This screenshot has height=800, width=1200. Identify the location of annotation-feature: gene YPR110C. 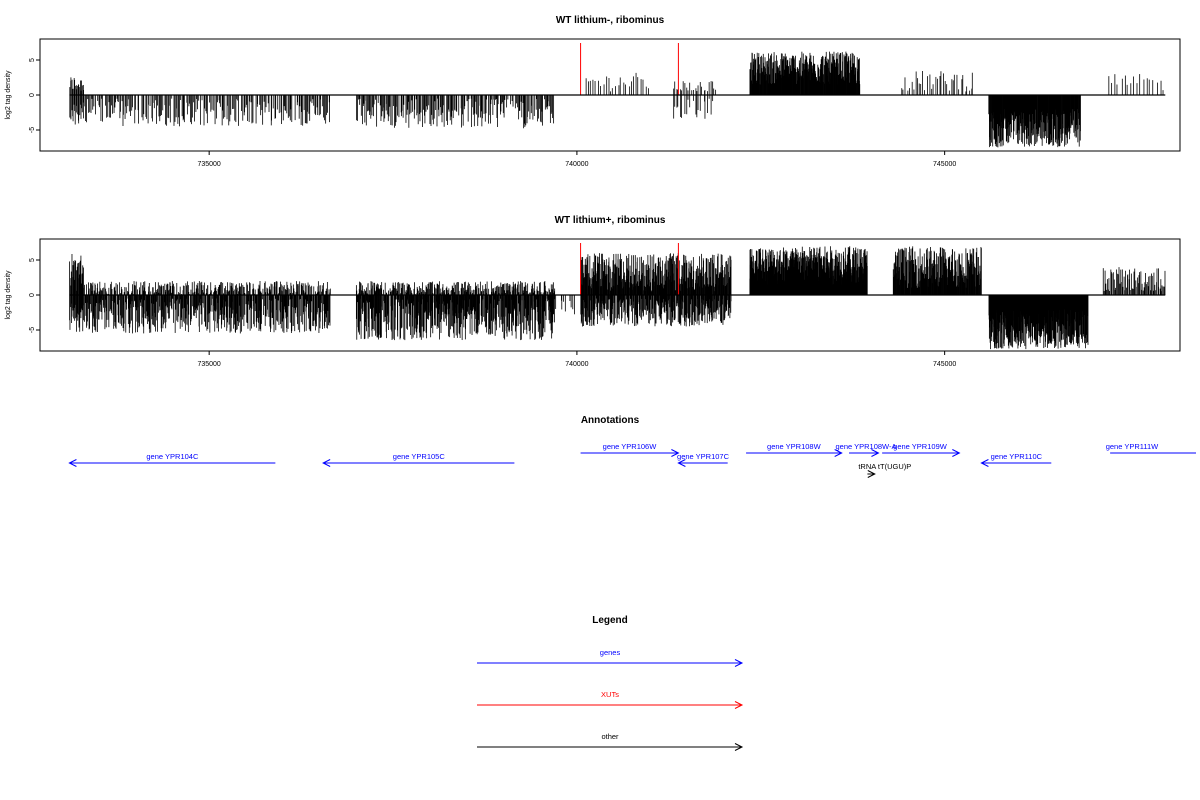
(1016, 459).